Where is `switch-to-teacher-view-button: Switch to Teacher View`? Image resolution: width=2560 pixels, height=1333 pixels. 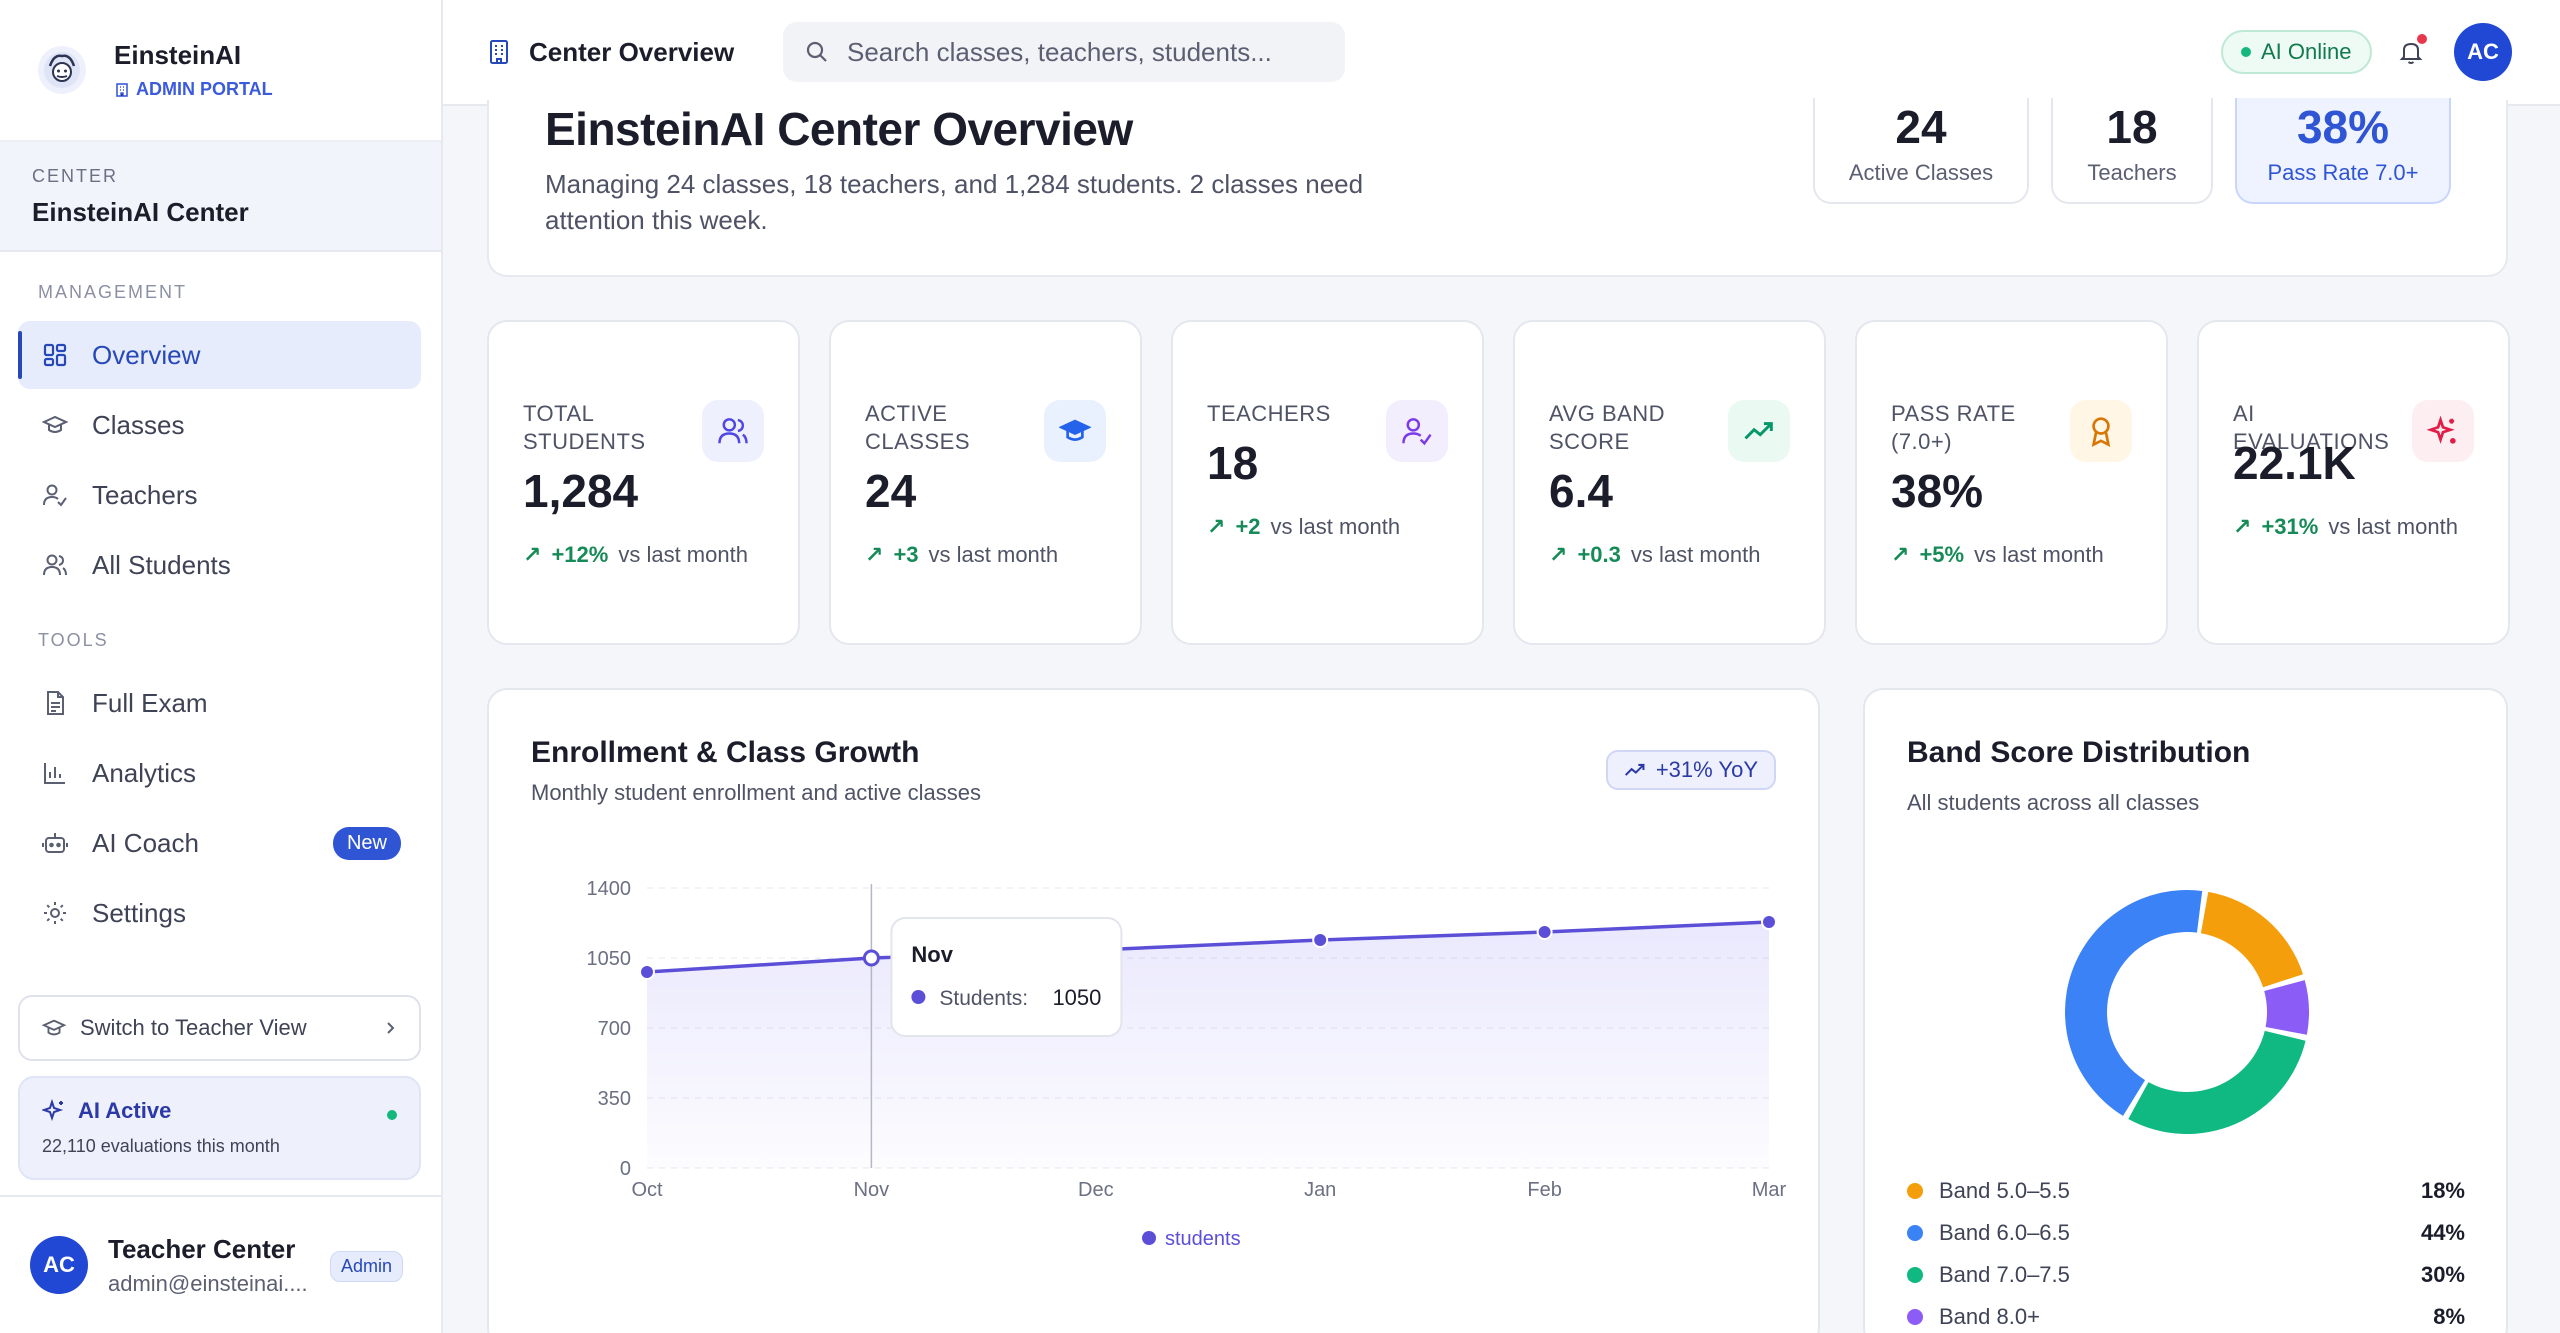 switch-to-teacher-view-button: Switch to Teacher View is located at coordinates (219, 1028).